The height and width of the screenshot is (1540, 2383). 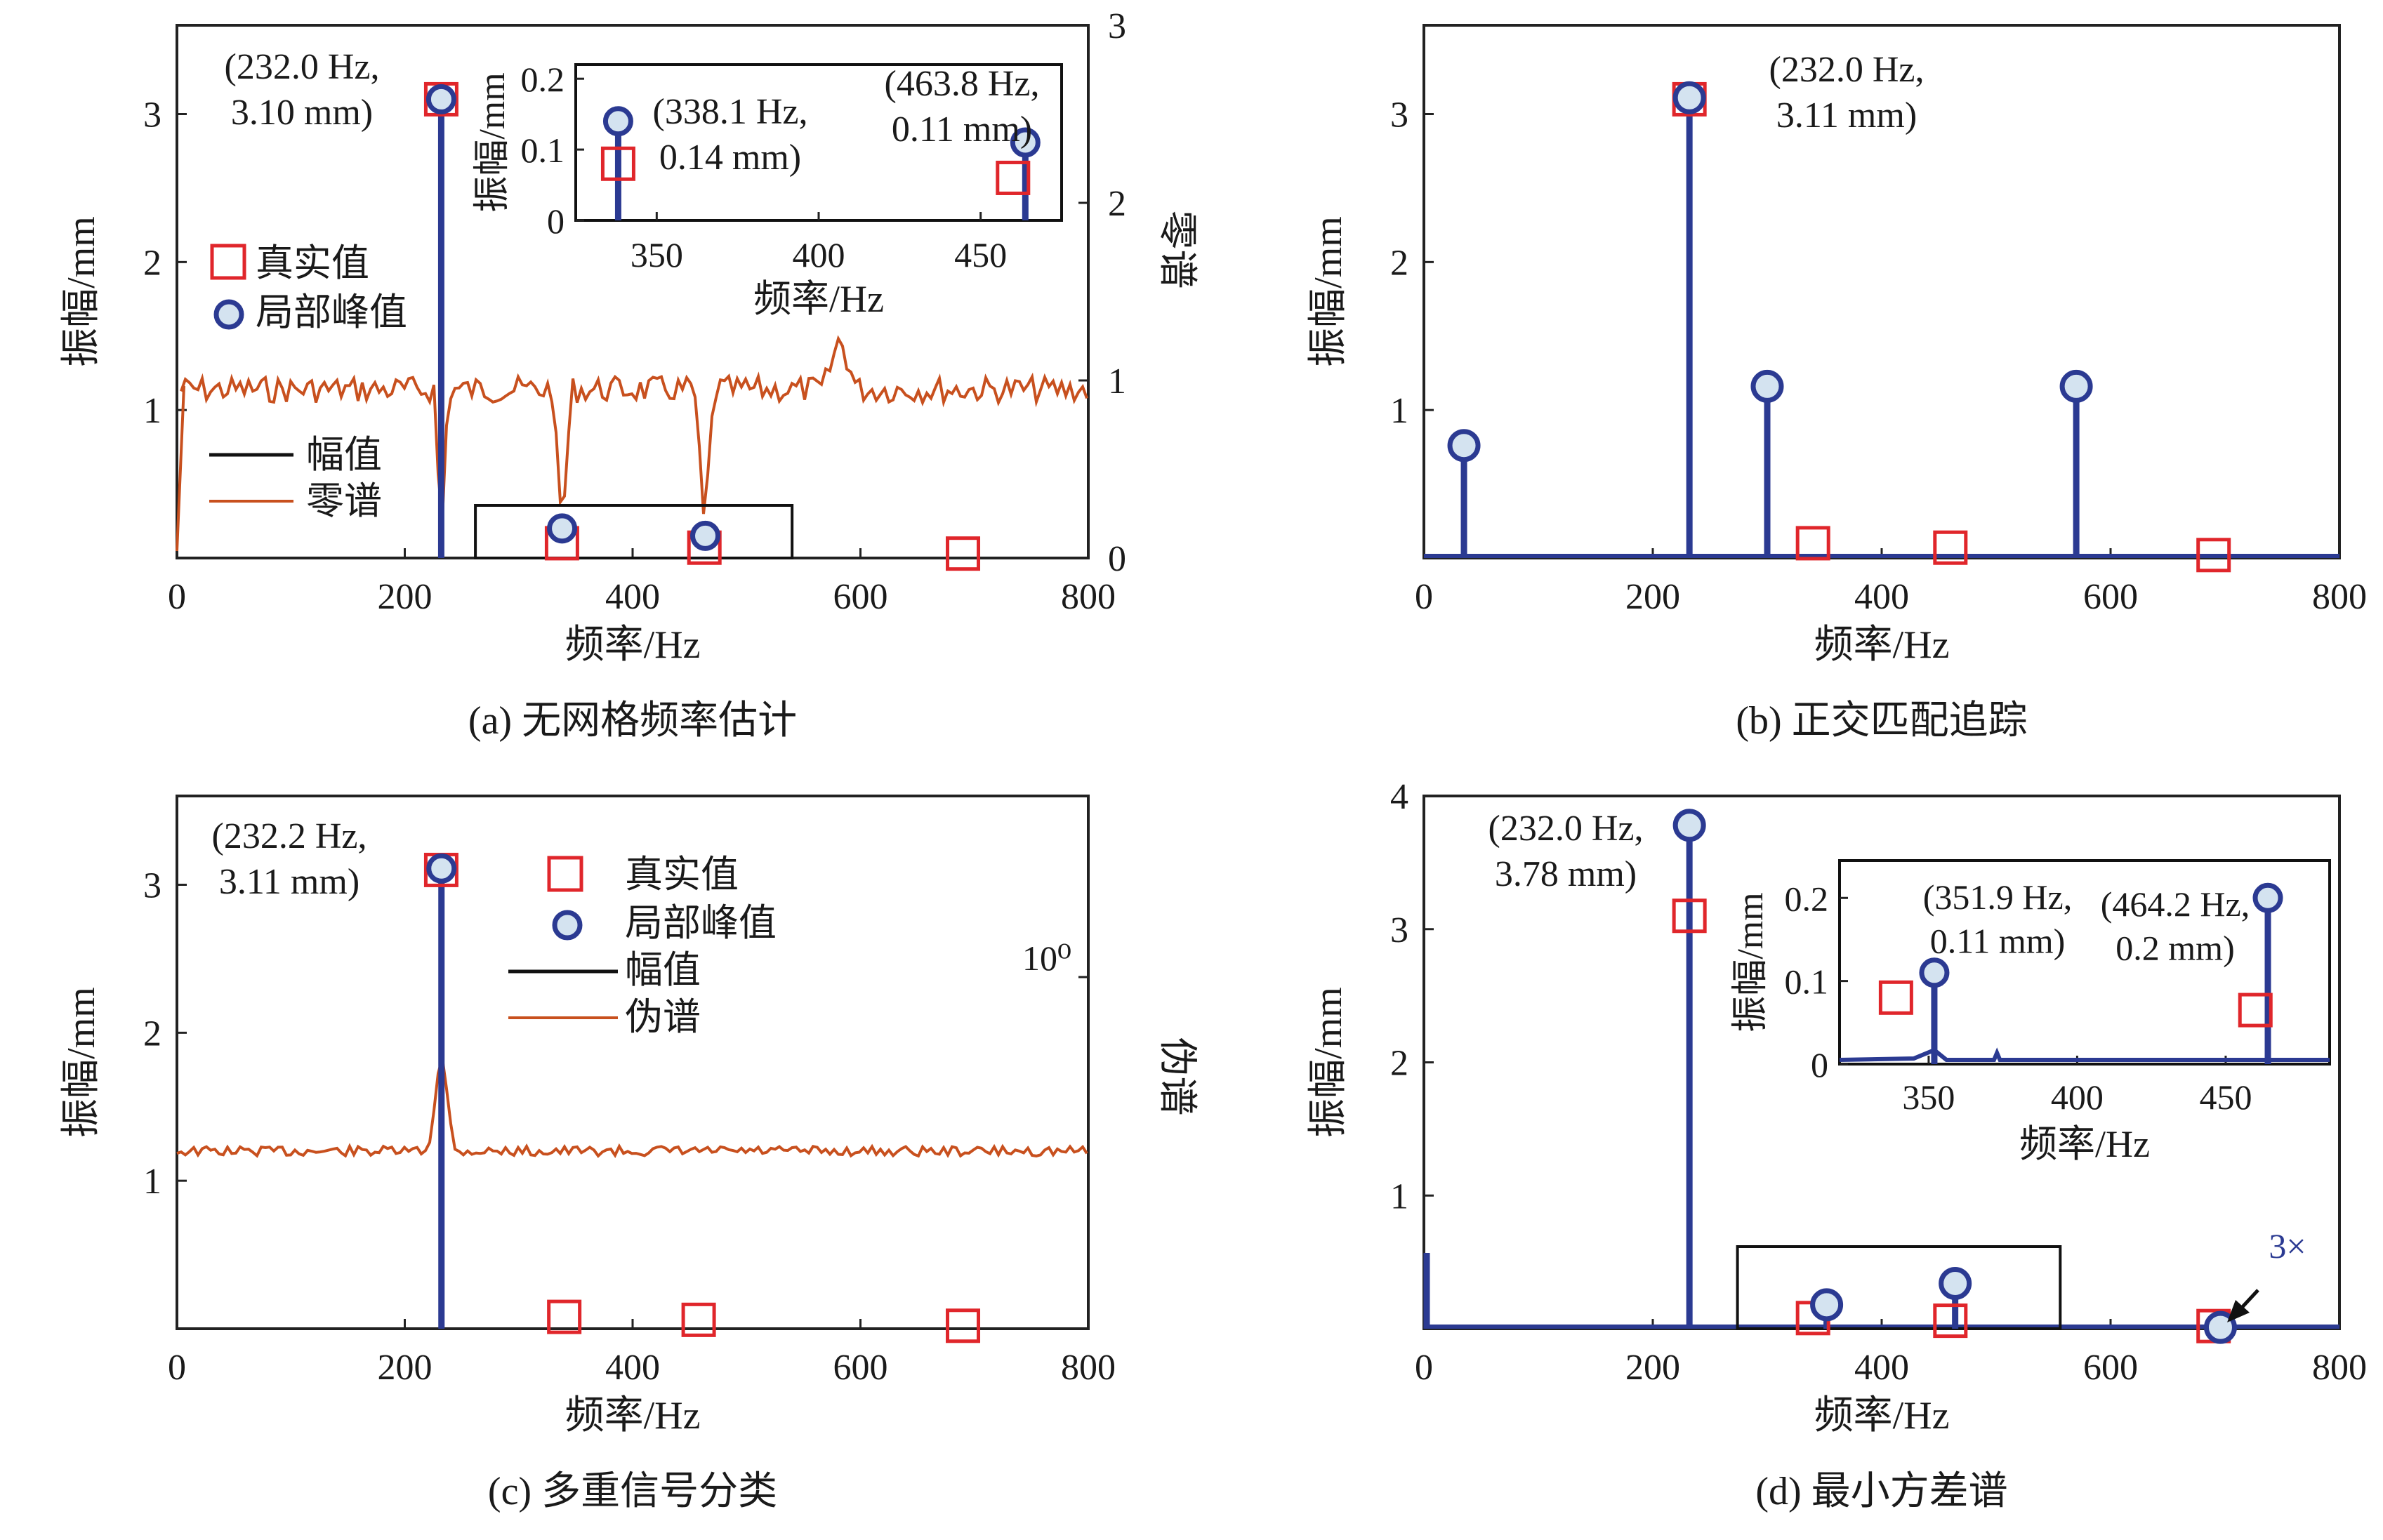 What do you see at coordinates (634, 532) in the screenshot?
I see `zoom-box` at bounding box center [634, 532].